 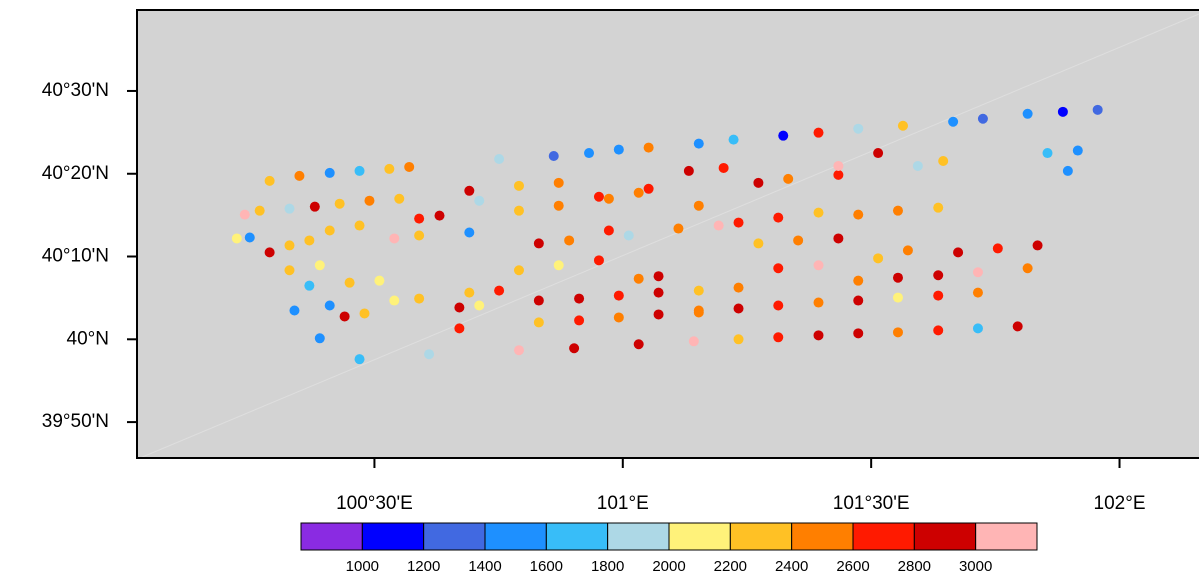 I want to click on colorbar-label: 2600, so click(x=852, y=566).